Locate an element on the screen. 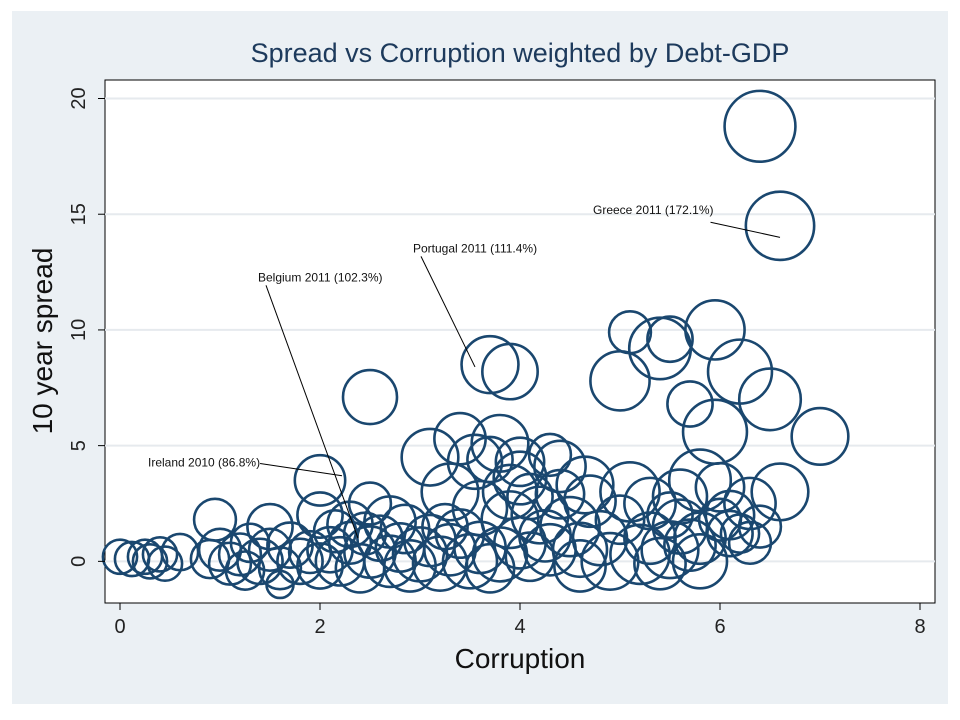  annotation-label: Portugal 2011 (111.4%) is located at coordinates (475, 248).